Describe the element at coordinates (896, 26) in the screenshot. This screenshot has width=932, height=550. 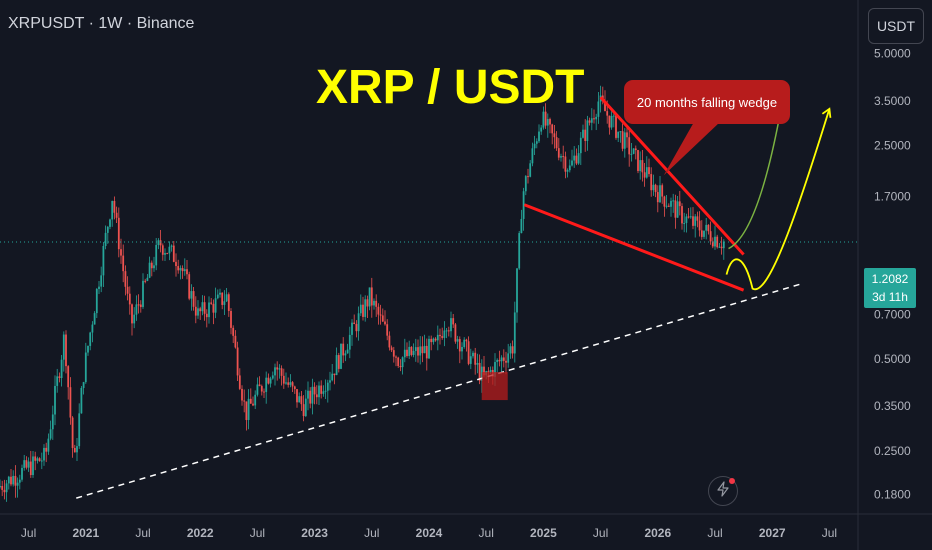
I see `currency-button: USDT` at that location.